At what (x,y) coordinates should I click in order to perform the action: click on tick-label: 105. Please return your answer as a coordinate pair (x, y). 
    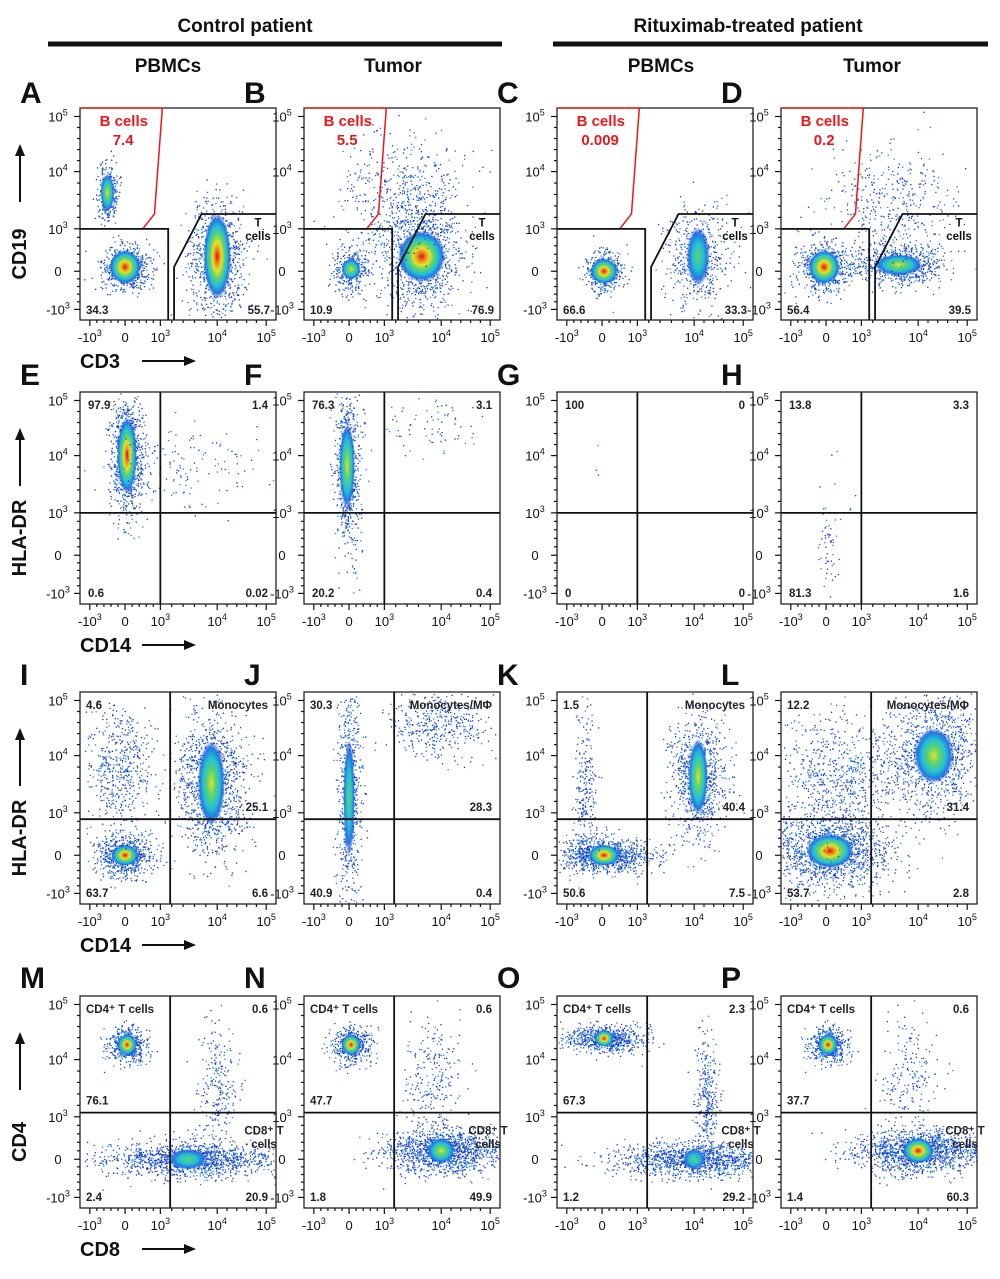
    Looking at the image, I should click on (489, 336).